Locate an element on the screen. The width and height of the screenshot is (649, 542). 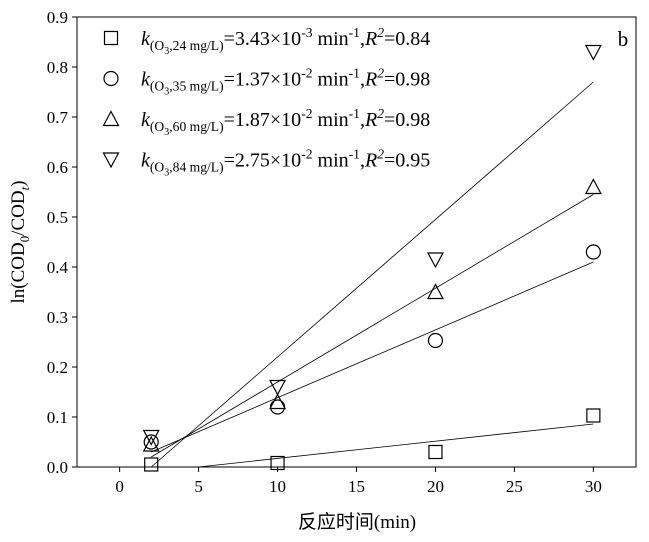
x-axis-label: 反应时间(min) is located at coordinates (357, 522).